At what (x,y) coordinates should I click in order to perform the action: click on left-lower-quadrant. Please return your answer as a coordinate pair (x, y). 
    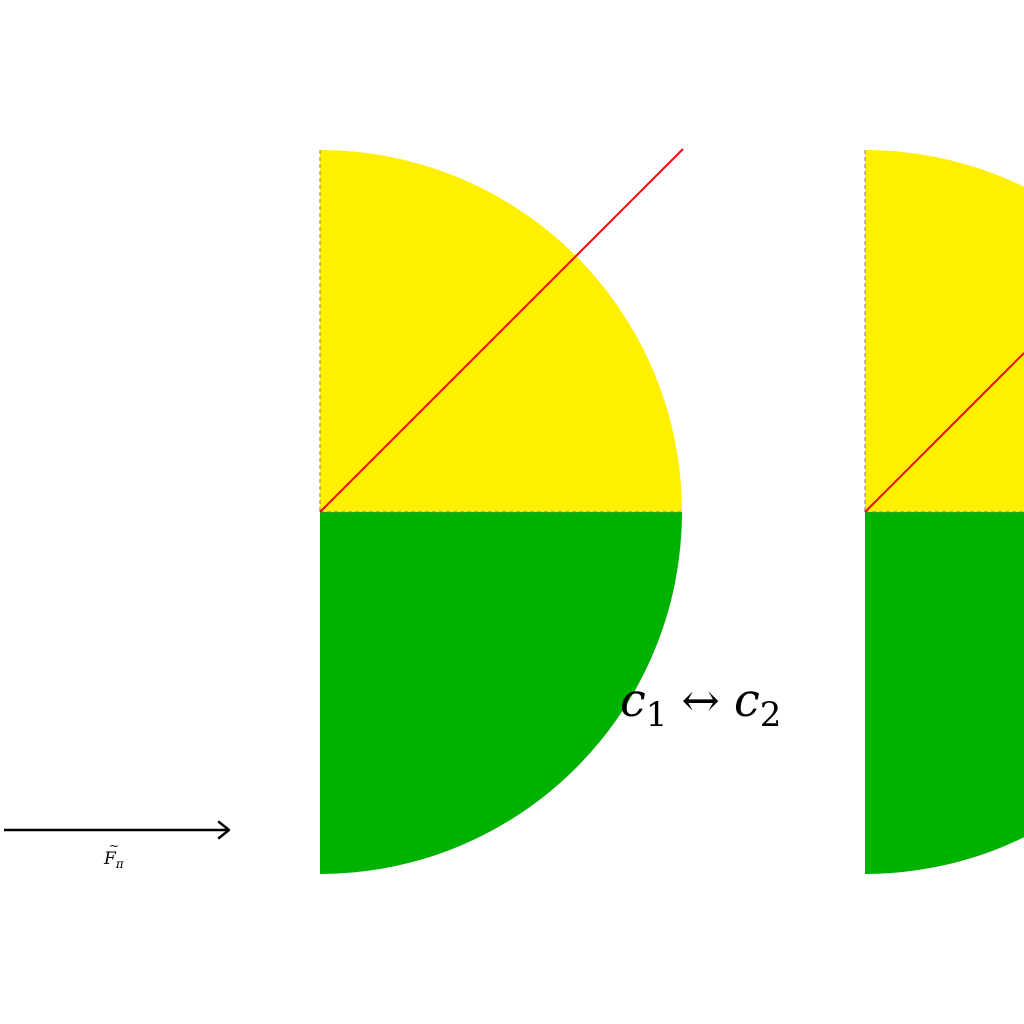
    Looking at the image, I should click on (501, 693).